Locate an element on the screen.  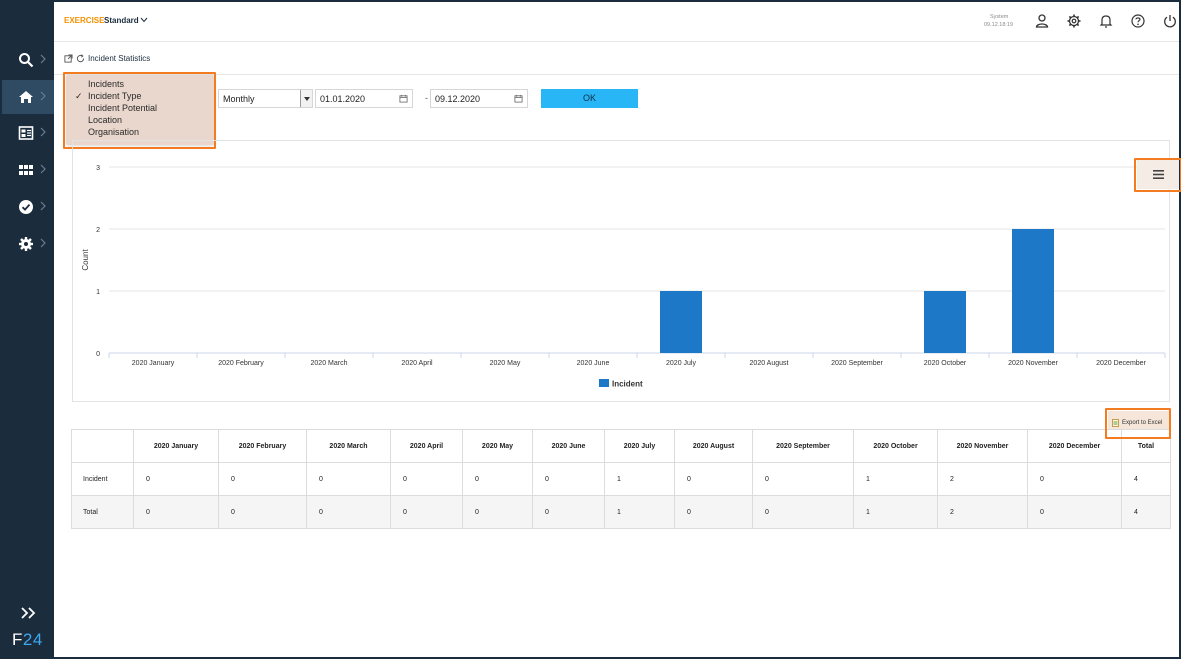
divider is located at coordinates (616, 74).